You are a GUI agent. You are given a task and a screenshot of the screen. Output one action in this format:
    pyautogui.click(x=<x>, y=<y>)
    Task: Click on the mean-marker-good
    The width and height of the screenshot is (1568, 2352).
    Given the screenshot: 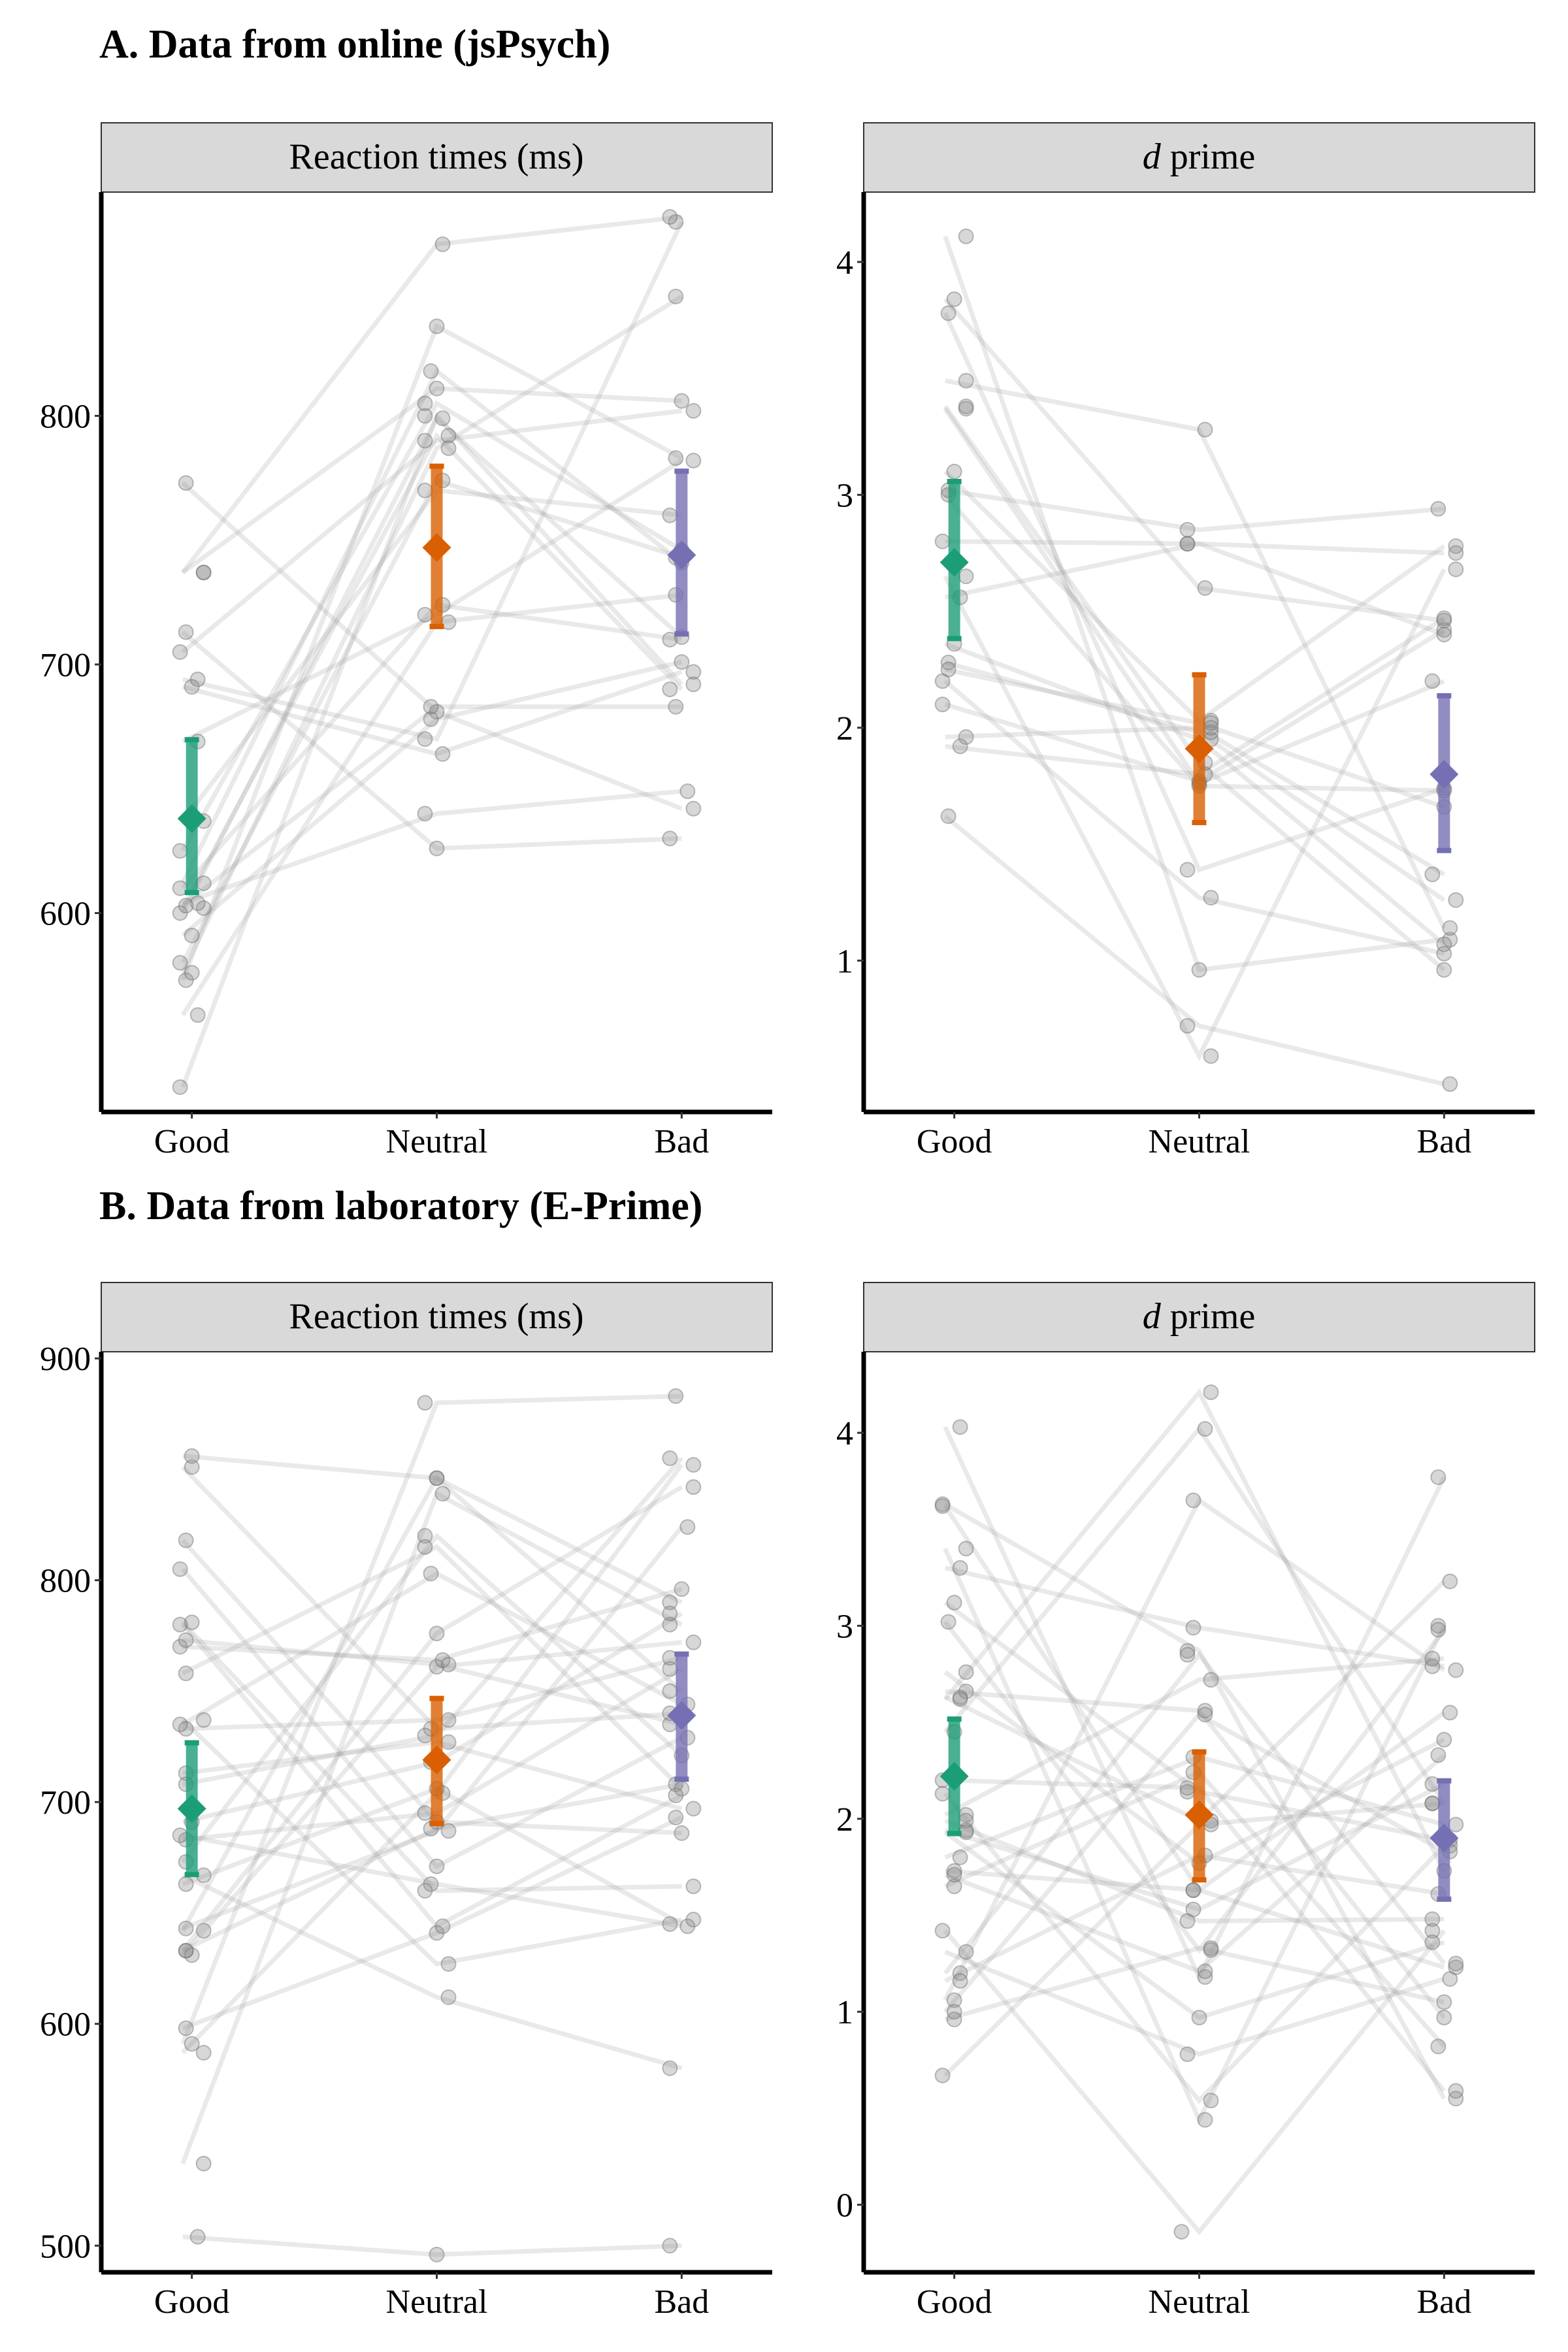 What is the action you would take?
    pyautogui.click(x=191, y=1808)
    